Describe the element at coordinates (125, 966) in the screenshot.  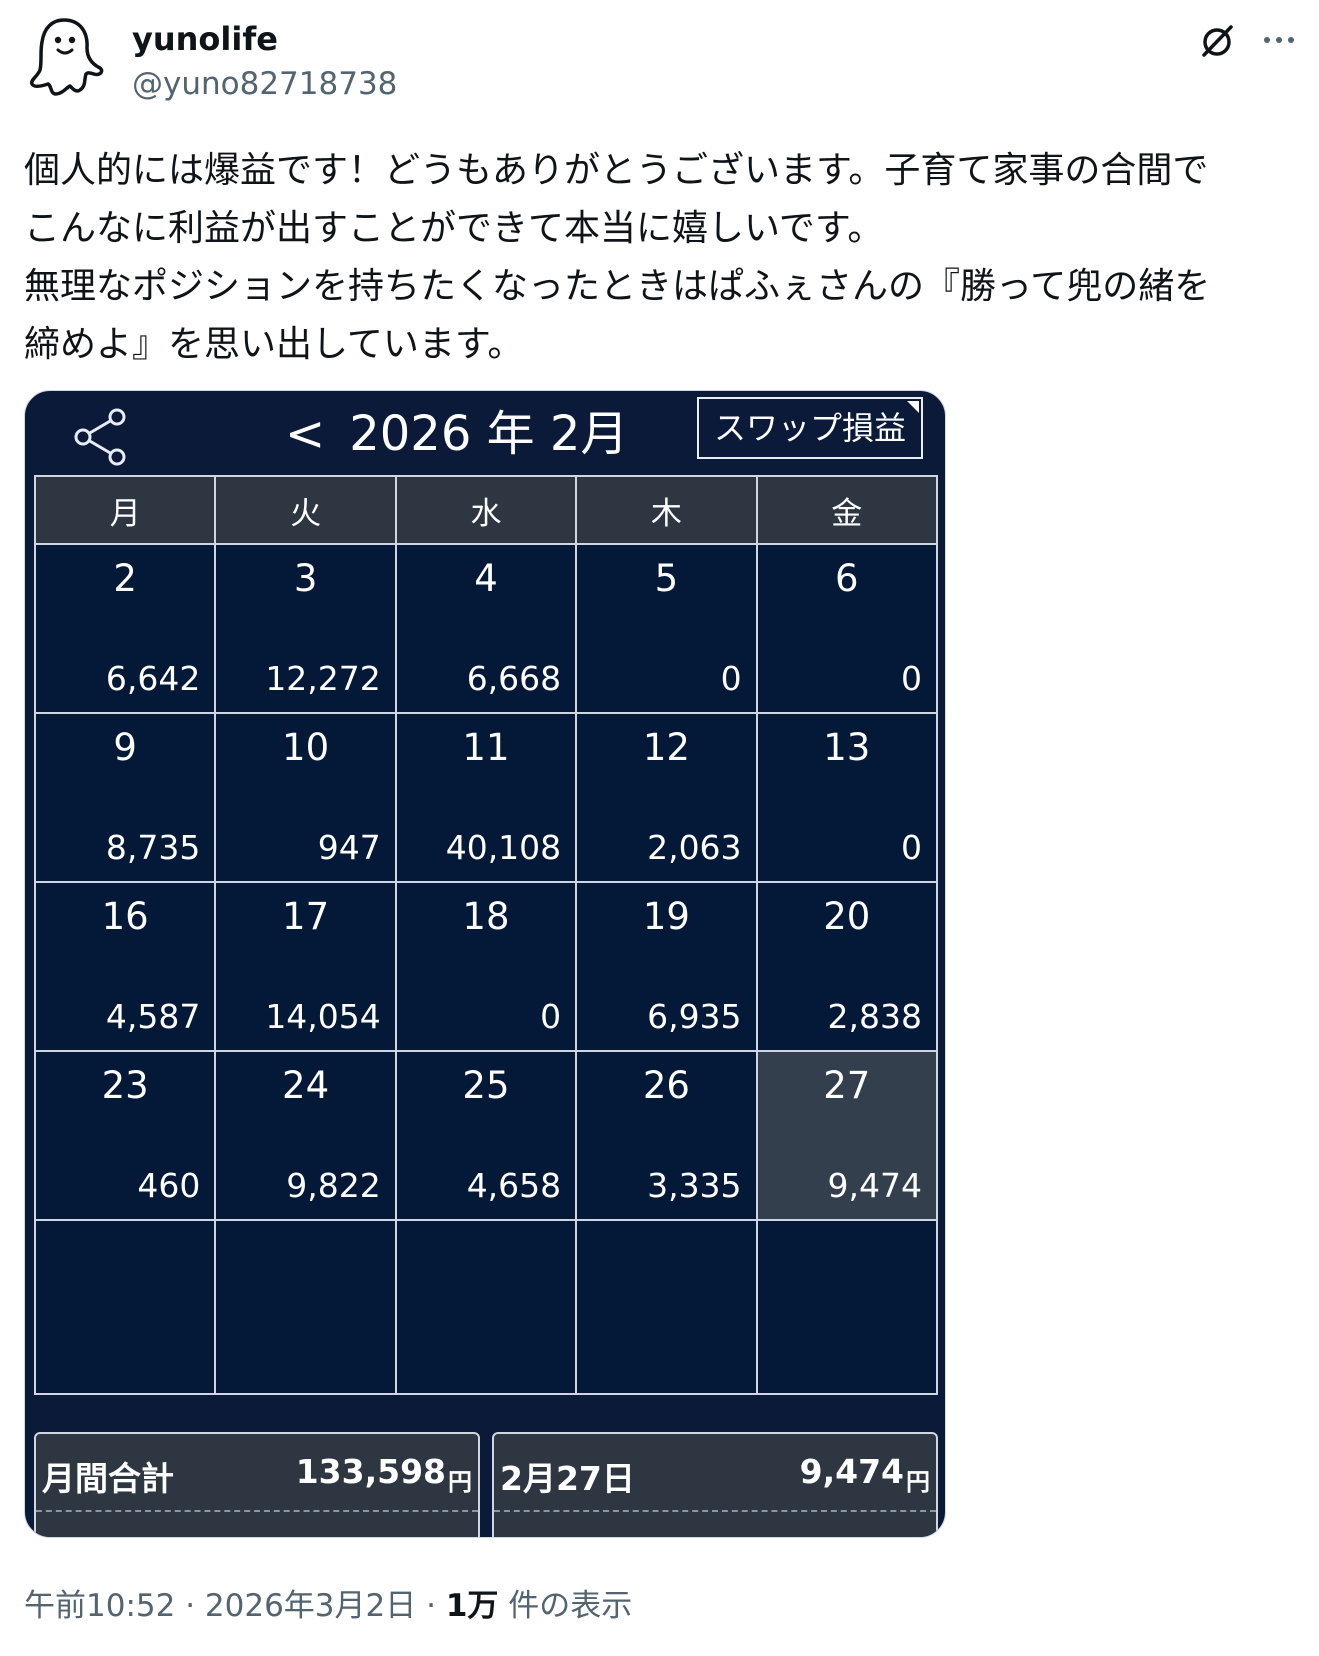
I see `calendar-day-cell: 16 4,587` at that location.